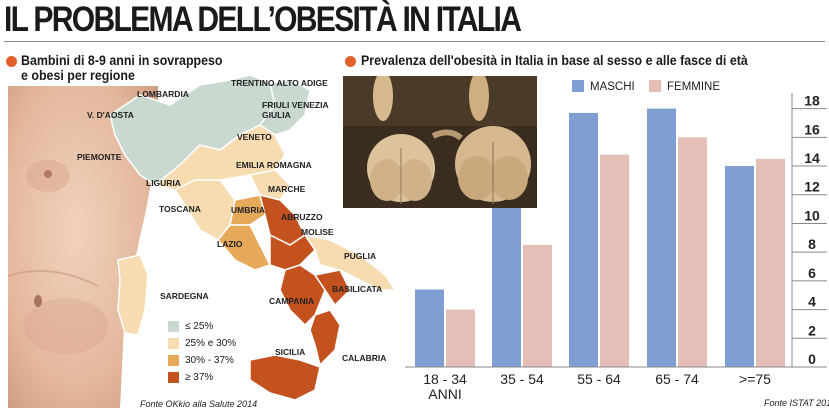 Image resolution: width=829 pixels, height=416 pixels. Describe the element at coordinates (184, 296) in the screenshot. I see `region-label-sardegna: SARDEGNA` at that location.